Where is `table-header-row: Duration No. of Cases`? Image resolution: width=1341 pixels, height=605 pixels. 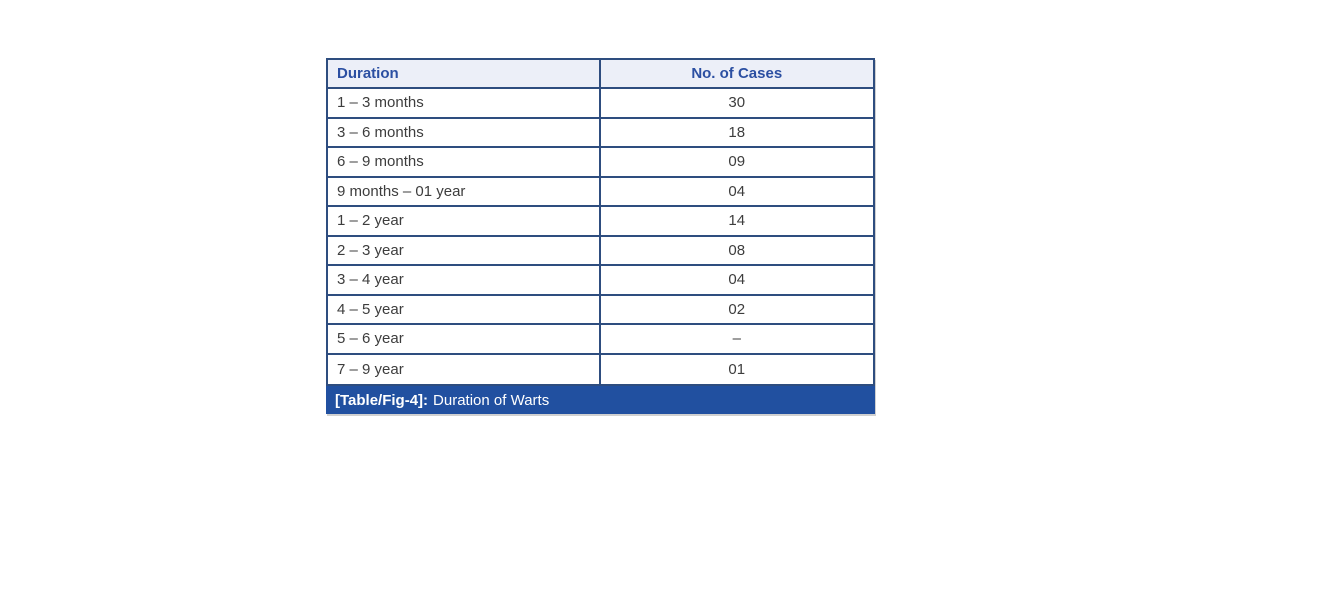 table-header-row: Duration No. of Cases is located at coordinates (600, 74).